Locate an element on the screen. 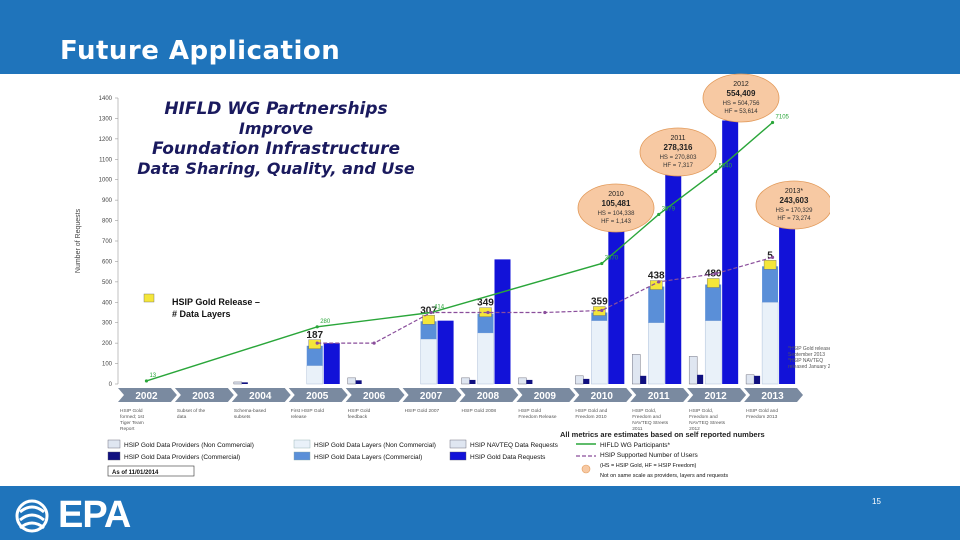 Image resolution: width=960 pixels, height=540 pixels. as-of-text: As of 11/01/2014 is located at coordinates (135, 473).